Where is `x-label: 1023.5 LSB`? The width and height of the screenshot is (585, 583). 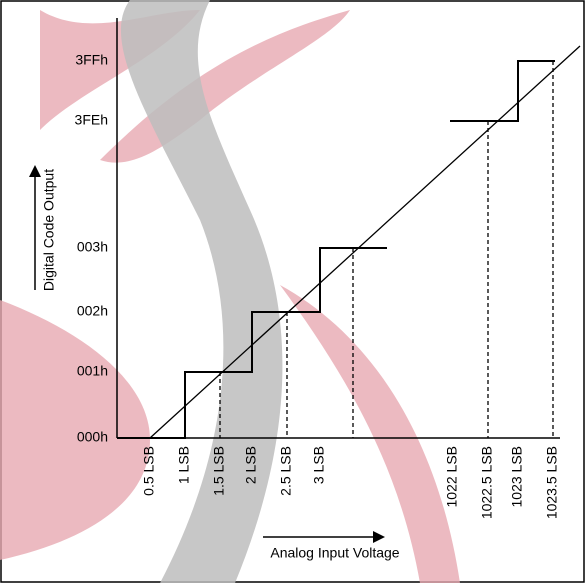 x-label: 1023.5 LSB is located at coordinates (552, 482).